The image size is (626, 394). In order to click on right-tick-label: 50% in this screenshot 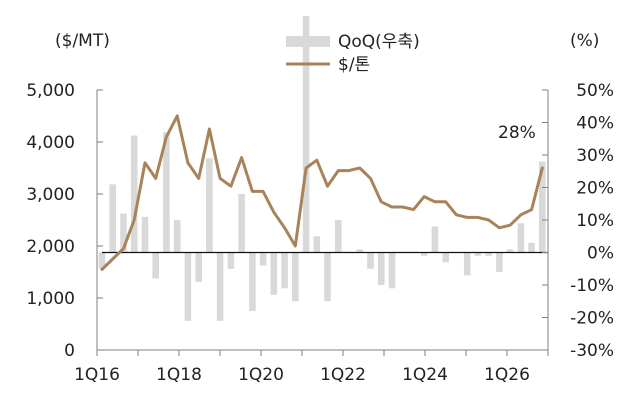, I will do `click(595, 91)`.